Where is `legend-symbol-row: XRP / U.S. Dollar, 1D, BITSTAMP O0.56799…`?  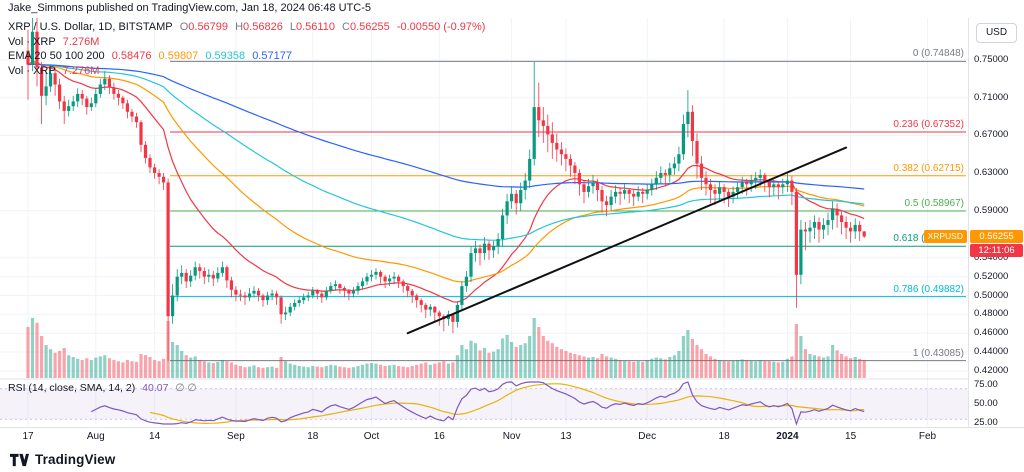 legend-symbol-row: XRP / U.S. Dollar, 1D, BITSTAMP O0.56799… is located at coordinates (248, 28).